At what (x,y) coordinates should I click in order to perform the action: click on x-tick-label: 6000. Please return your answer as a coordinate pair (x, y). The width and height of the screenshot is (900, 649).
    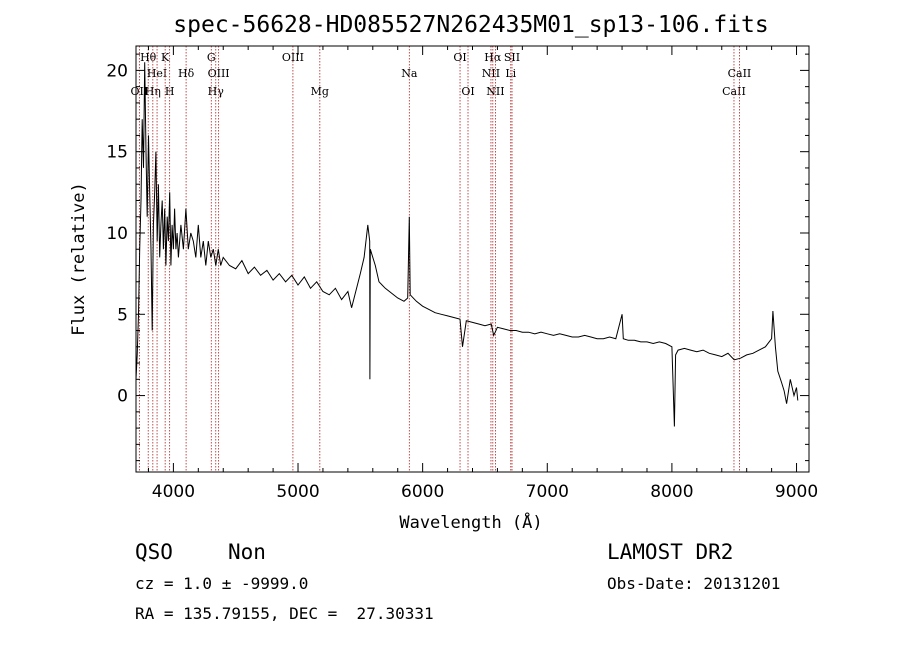
    Looking at the image, I should click on (422, 492).